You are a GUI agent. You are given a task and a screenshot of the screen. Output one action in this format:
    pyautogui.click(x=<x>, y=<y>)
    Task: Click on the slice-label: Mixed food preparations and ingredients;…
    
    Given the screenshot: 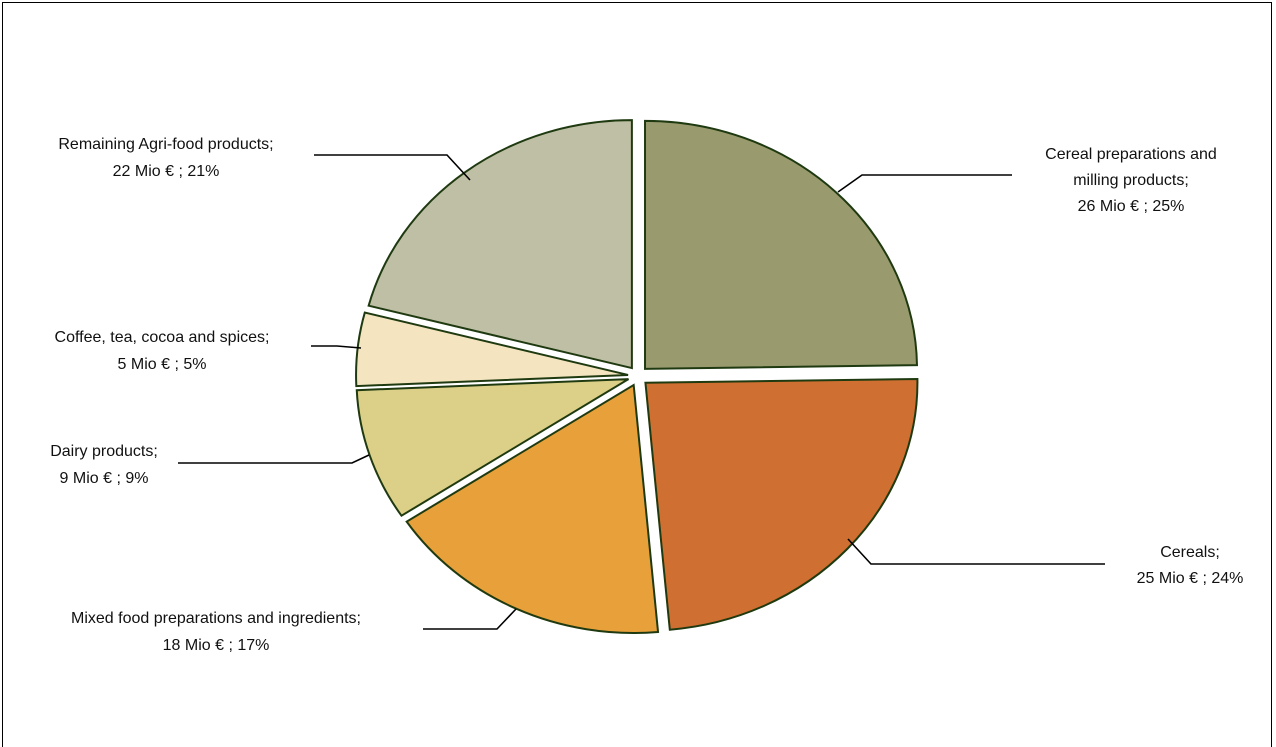 What is the action you would take?
    pyautogui.click(x=216, y=632)
    